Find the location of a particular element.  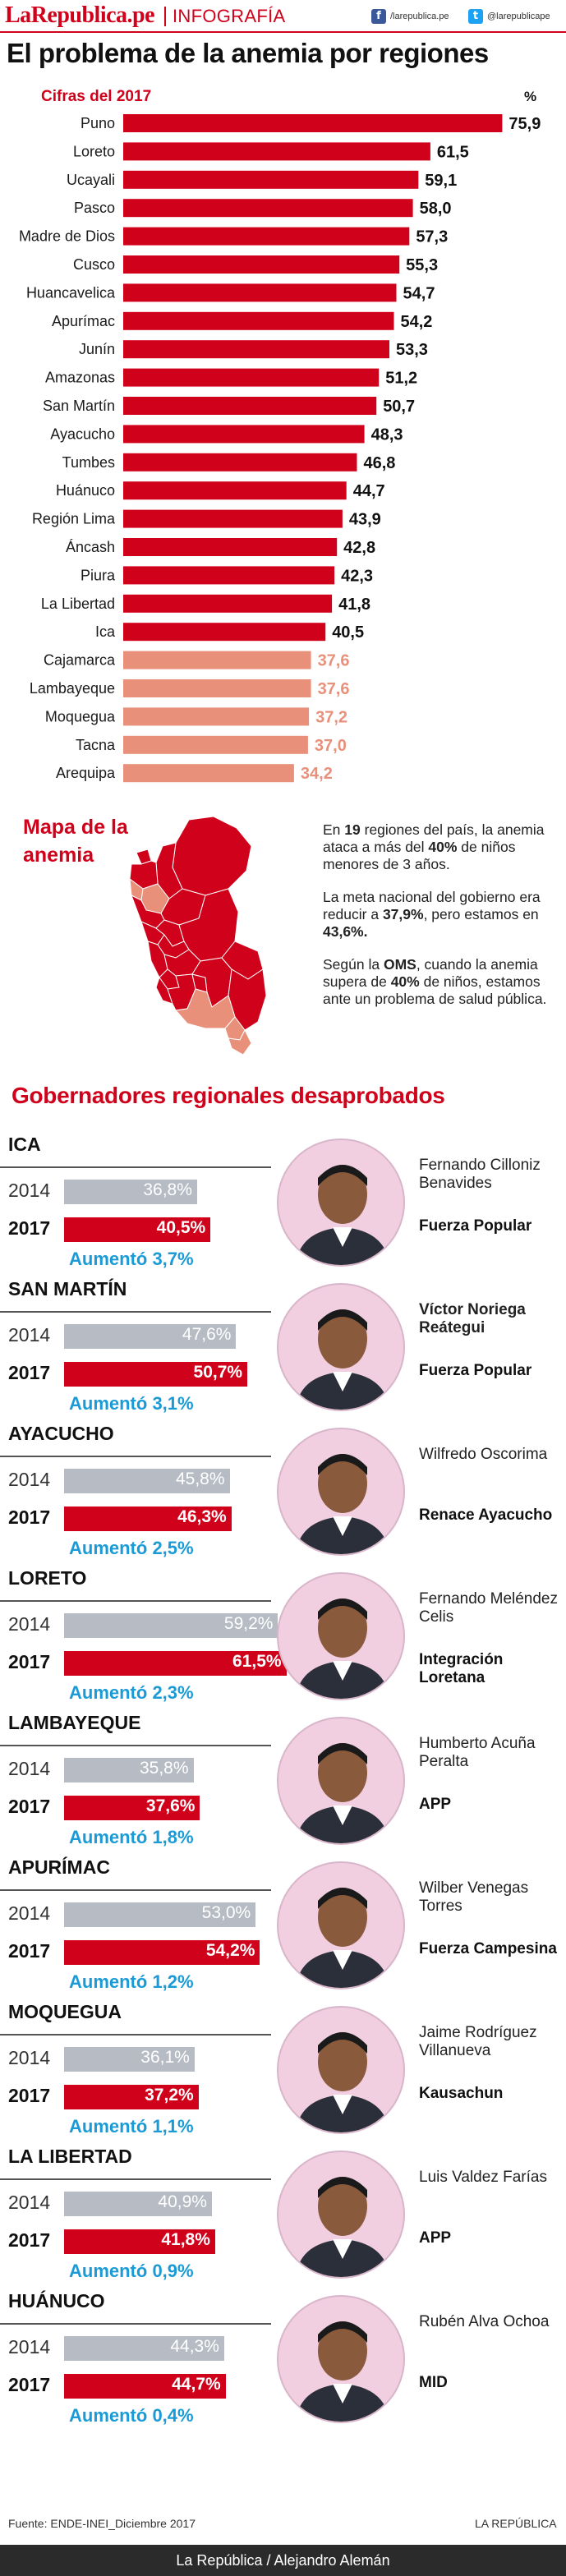

bar-category-label: Apurímac is located at coordinates (83, 321).